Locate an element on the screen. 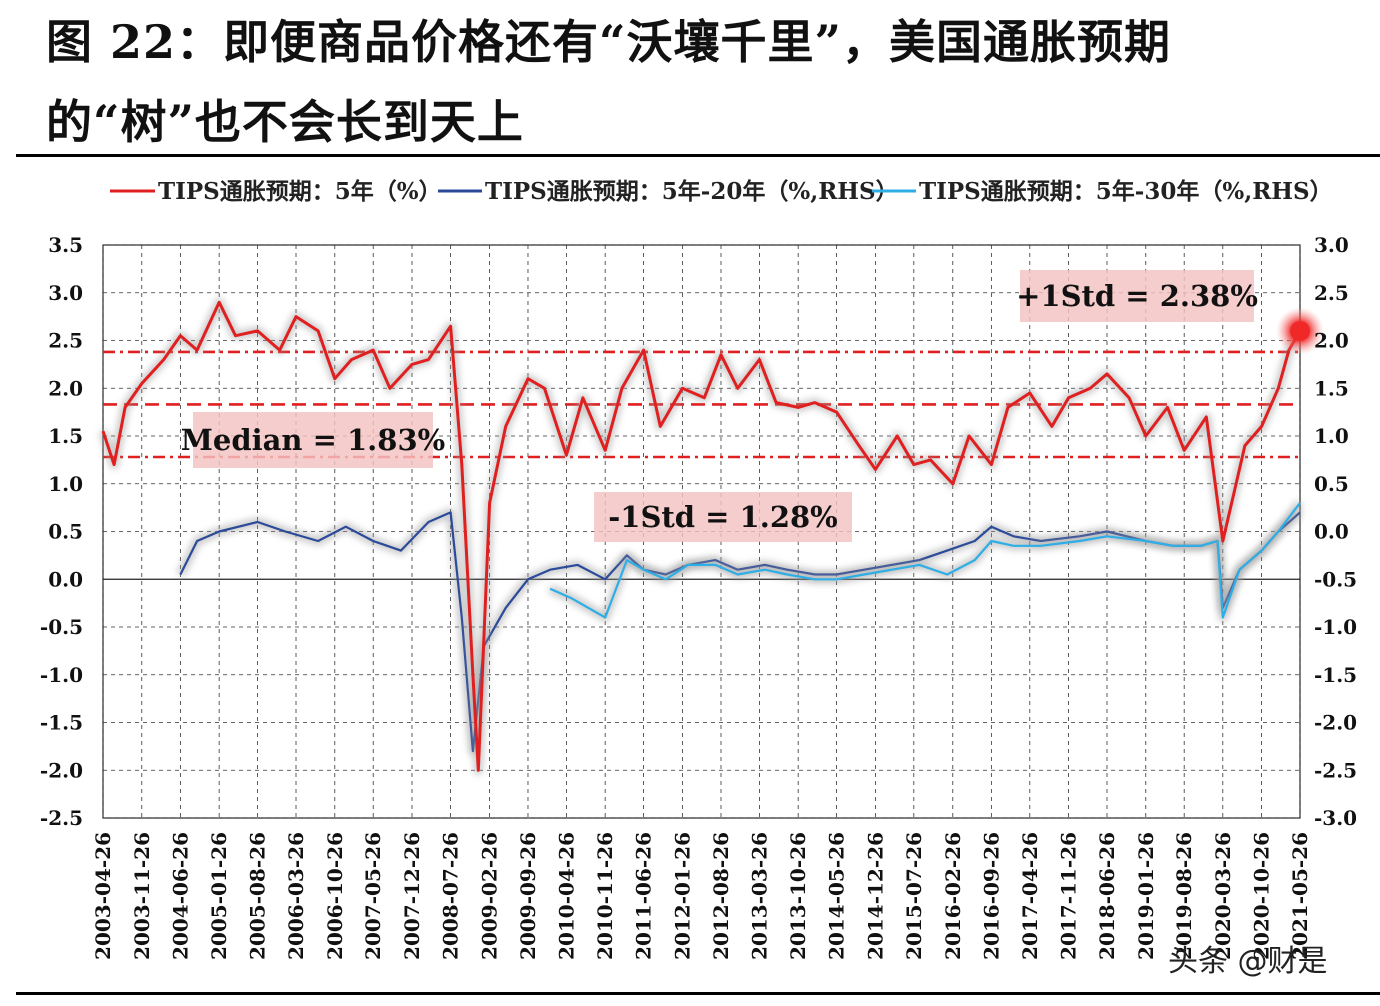 The image size is (1380, 1006). x-tick-label: 2014-12-26 is located at coordinates (875, 896).